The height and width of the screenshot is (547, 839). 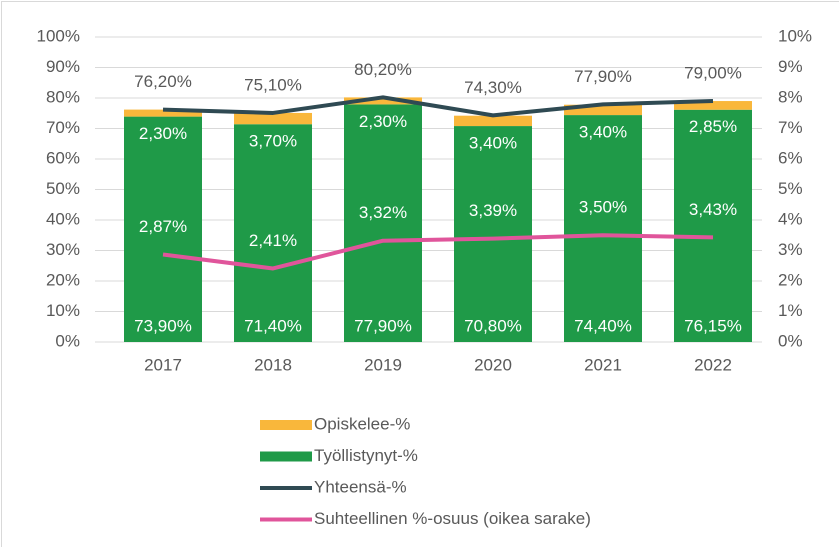 I want to click on legend-label: Opiskelee-%, so click(x=362, y=423).